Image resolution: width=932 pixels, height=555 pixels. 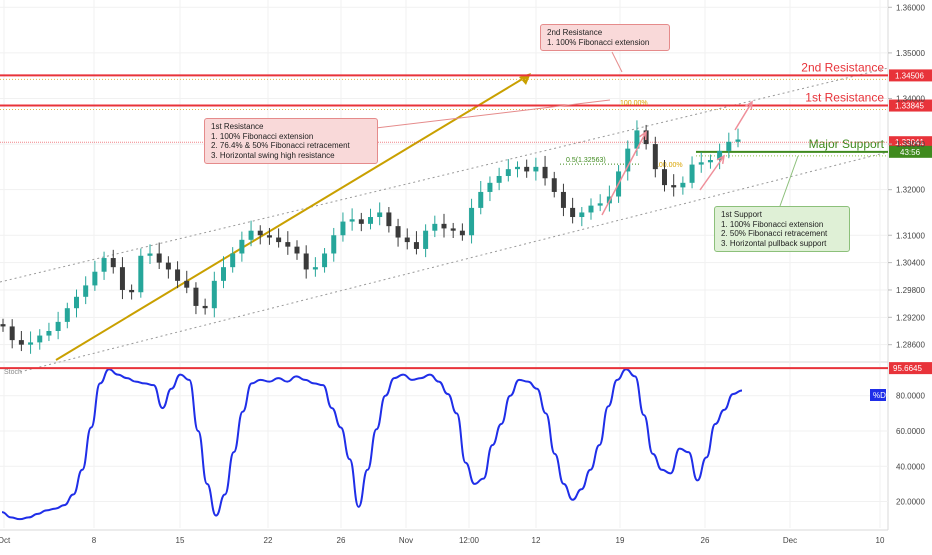 What do you see at coordinates (910, 7) in the screenshot?
I see `price-tick-label: 1.36000` at bounding box center [910, 7].